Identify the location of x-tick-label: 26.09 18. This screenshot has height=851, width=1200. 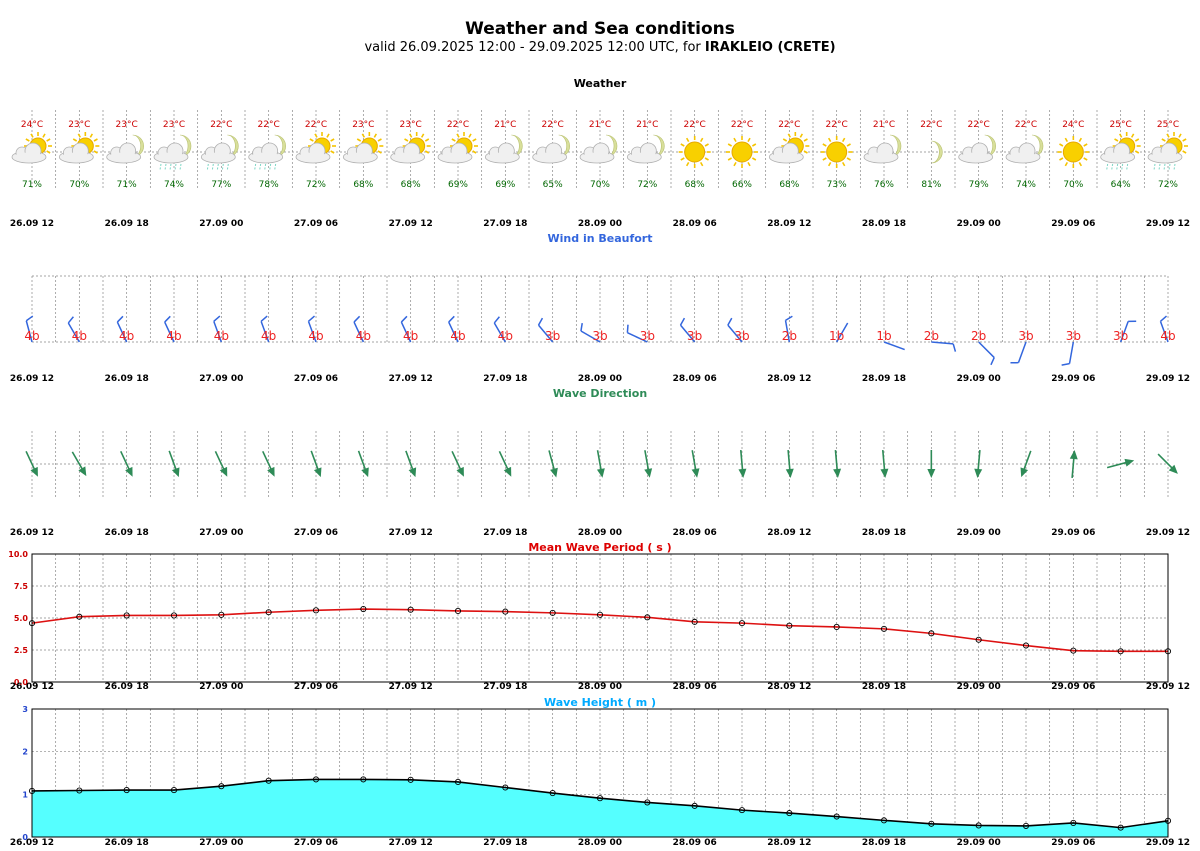
(127, 533).